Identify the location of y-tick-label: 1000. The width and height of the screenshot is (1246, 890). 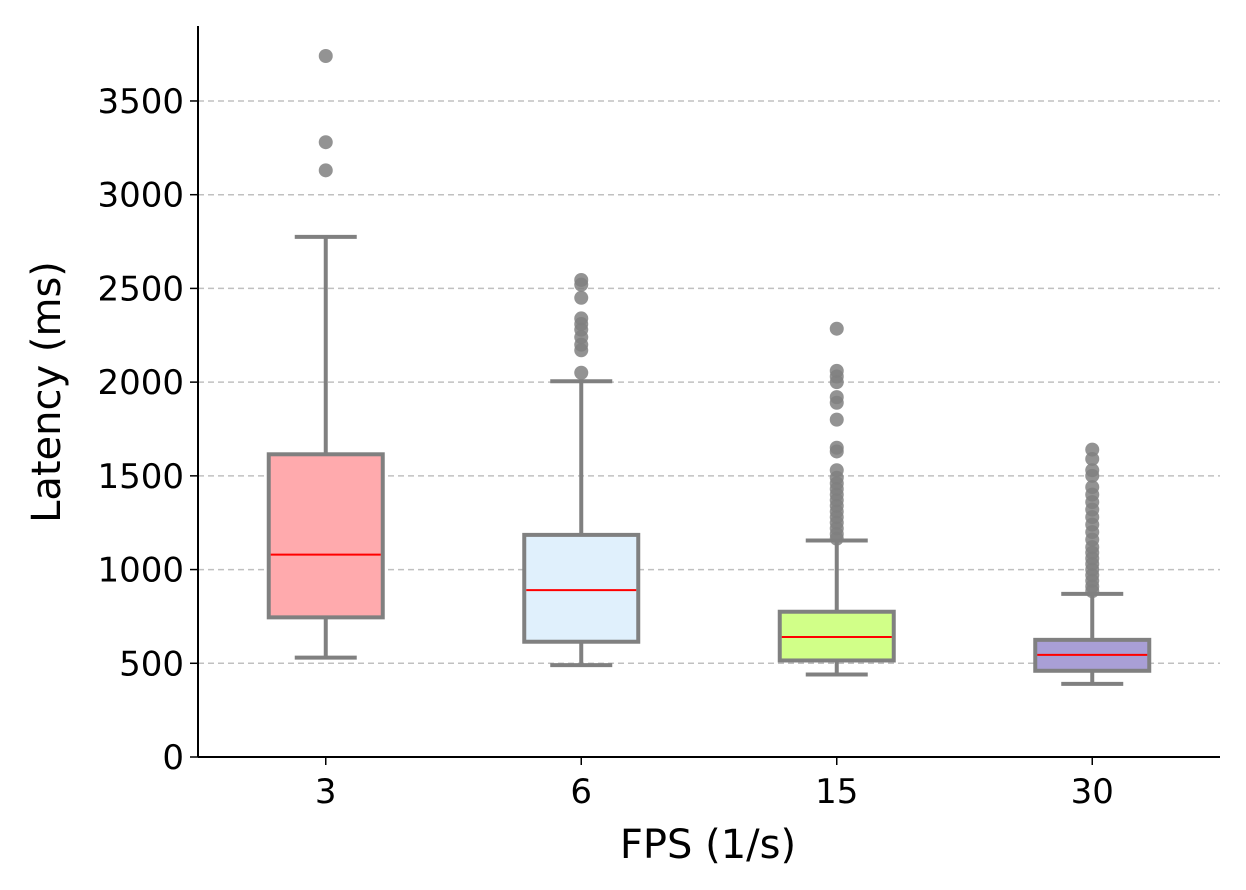
(140, 571).